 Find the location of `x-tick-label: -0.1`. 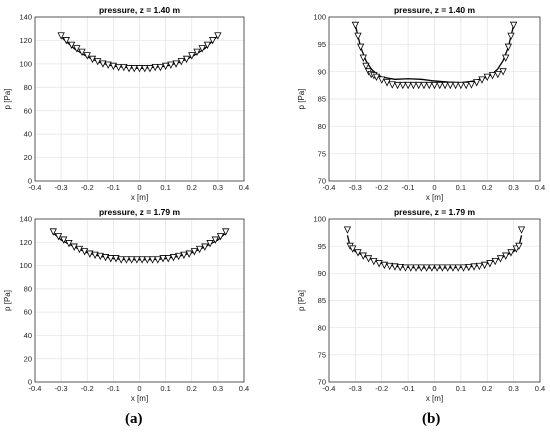

x-tick-label: -0.1 is located at coordinates (408, 187).